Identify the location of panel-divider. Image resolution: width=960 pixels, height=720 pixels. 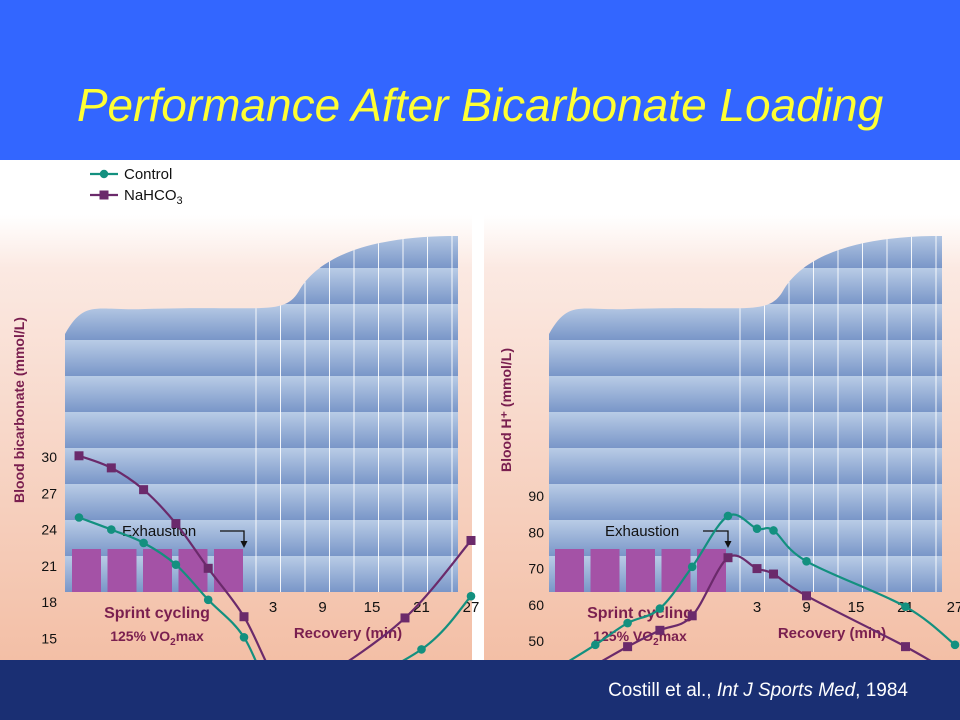
(478, 437).